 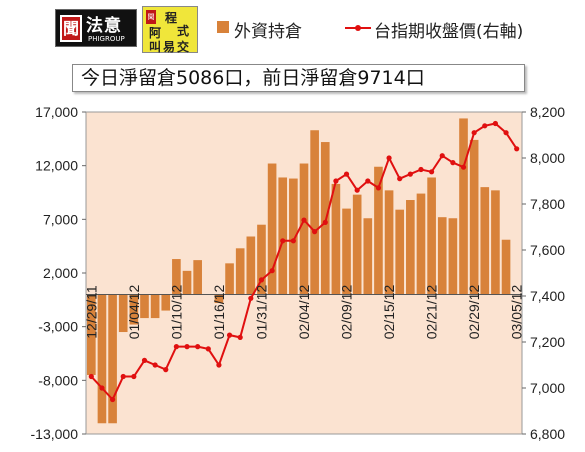 What do you see at coordinates (358, 28) in the screenshot?
I see `legend-line-marker` at bounding box center [358, 28].